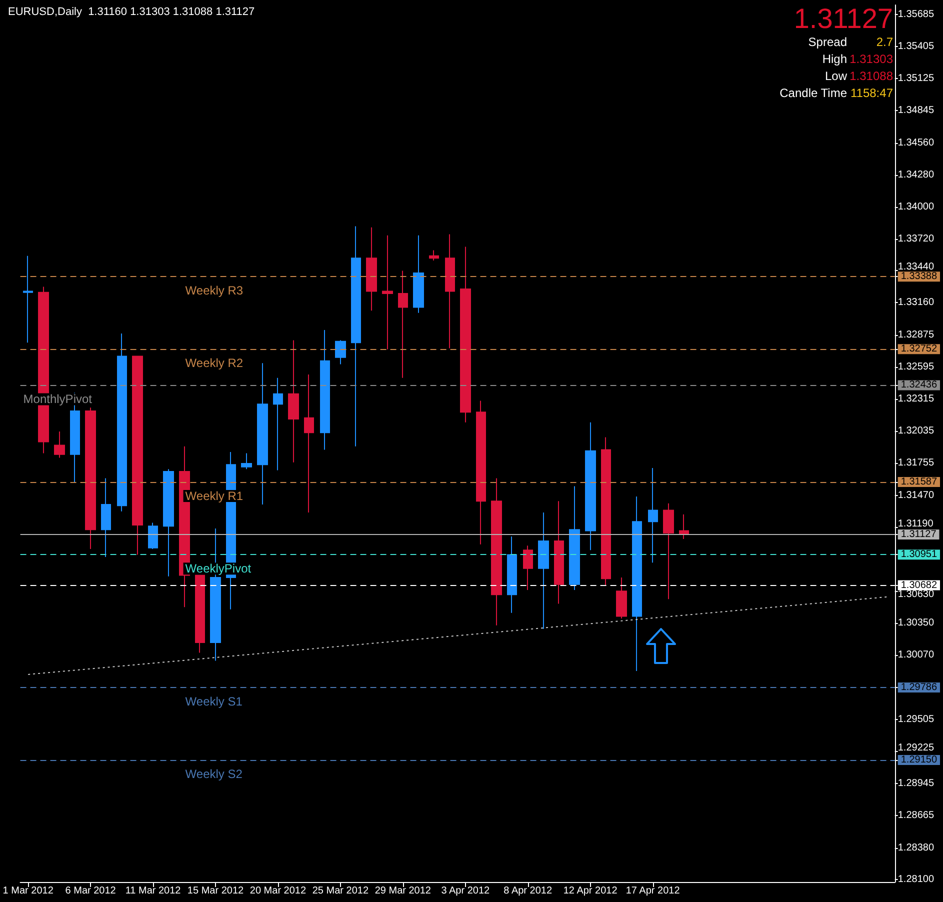 This screenshot has height=902, width=943. Describe the element at coordinates (218, 569) in the screenshot. I see `ref-line-label: WeeklyPivot` at that location.